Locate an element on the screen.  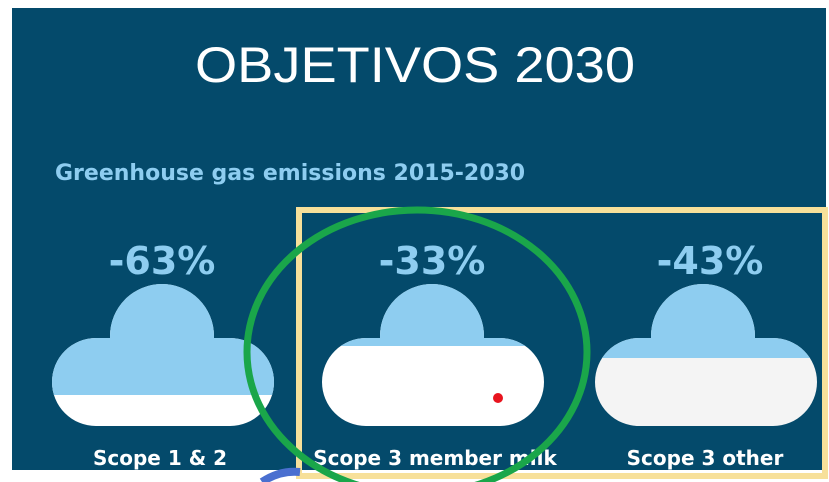
pointer-dot is located at coordinates (498, 398).